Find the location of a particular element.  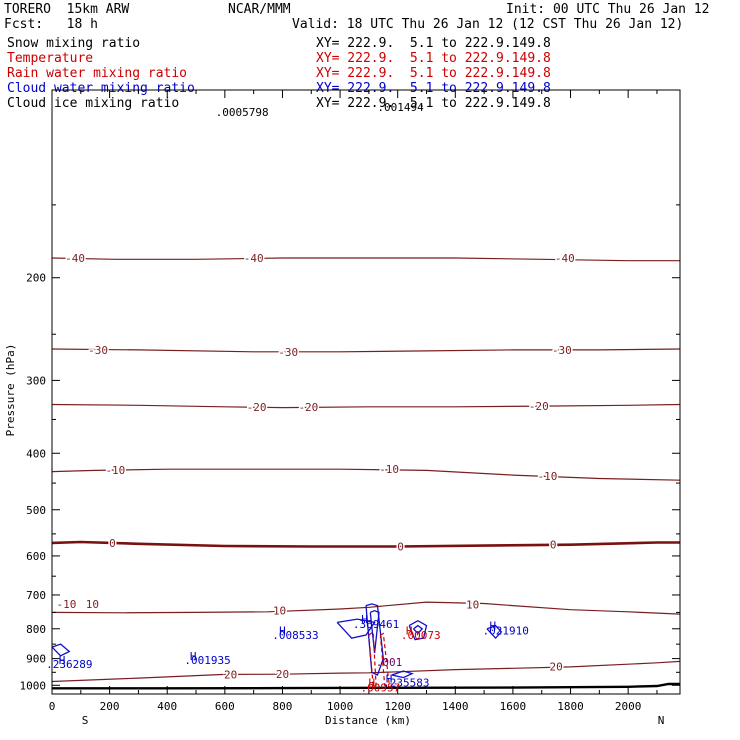

field-name-snow: Snow mixing ratio is located at coordinates (74, 43).